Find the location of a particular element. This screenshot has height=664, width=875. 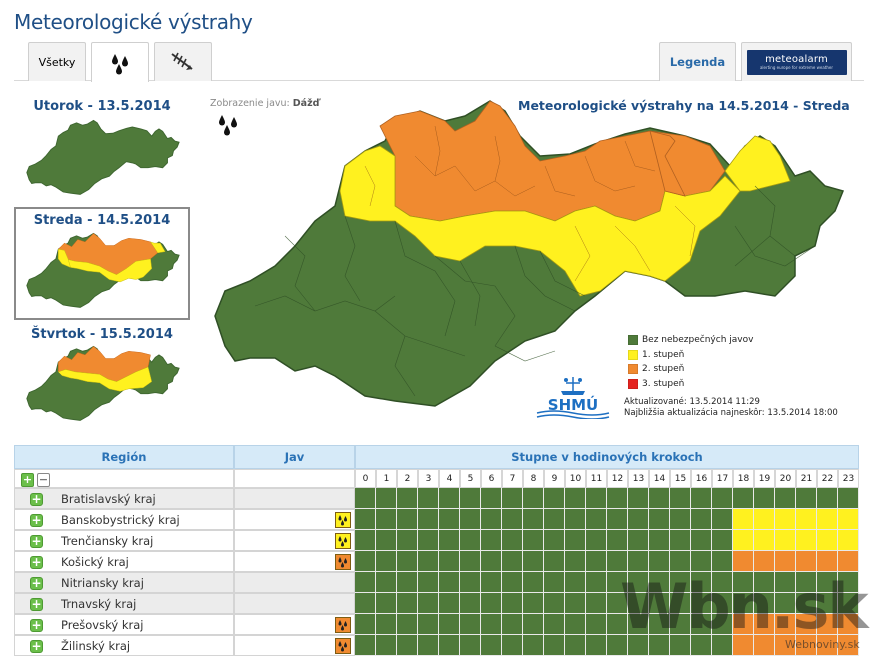

table-row: + Košický kraj is located at coordinates (436, 561).